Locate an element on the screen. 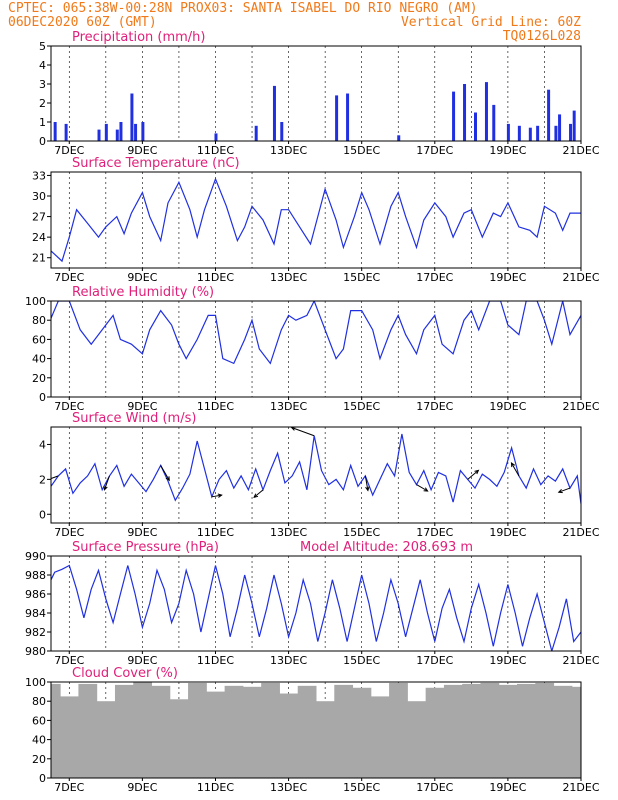 Image resolution: width=618 pixels, height=800 pixels. y-tick-label: 24 is located at coordinates (39, 237).